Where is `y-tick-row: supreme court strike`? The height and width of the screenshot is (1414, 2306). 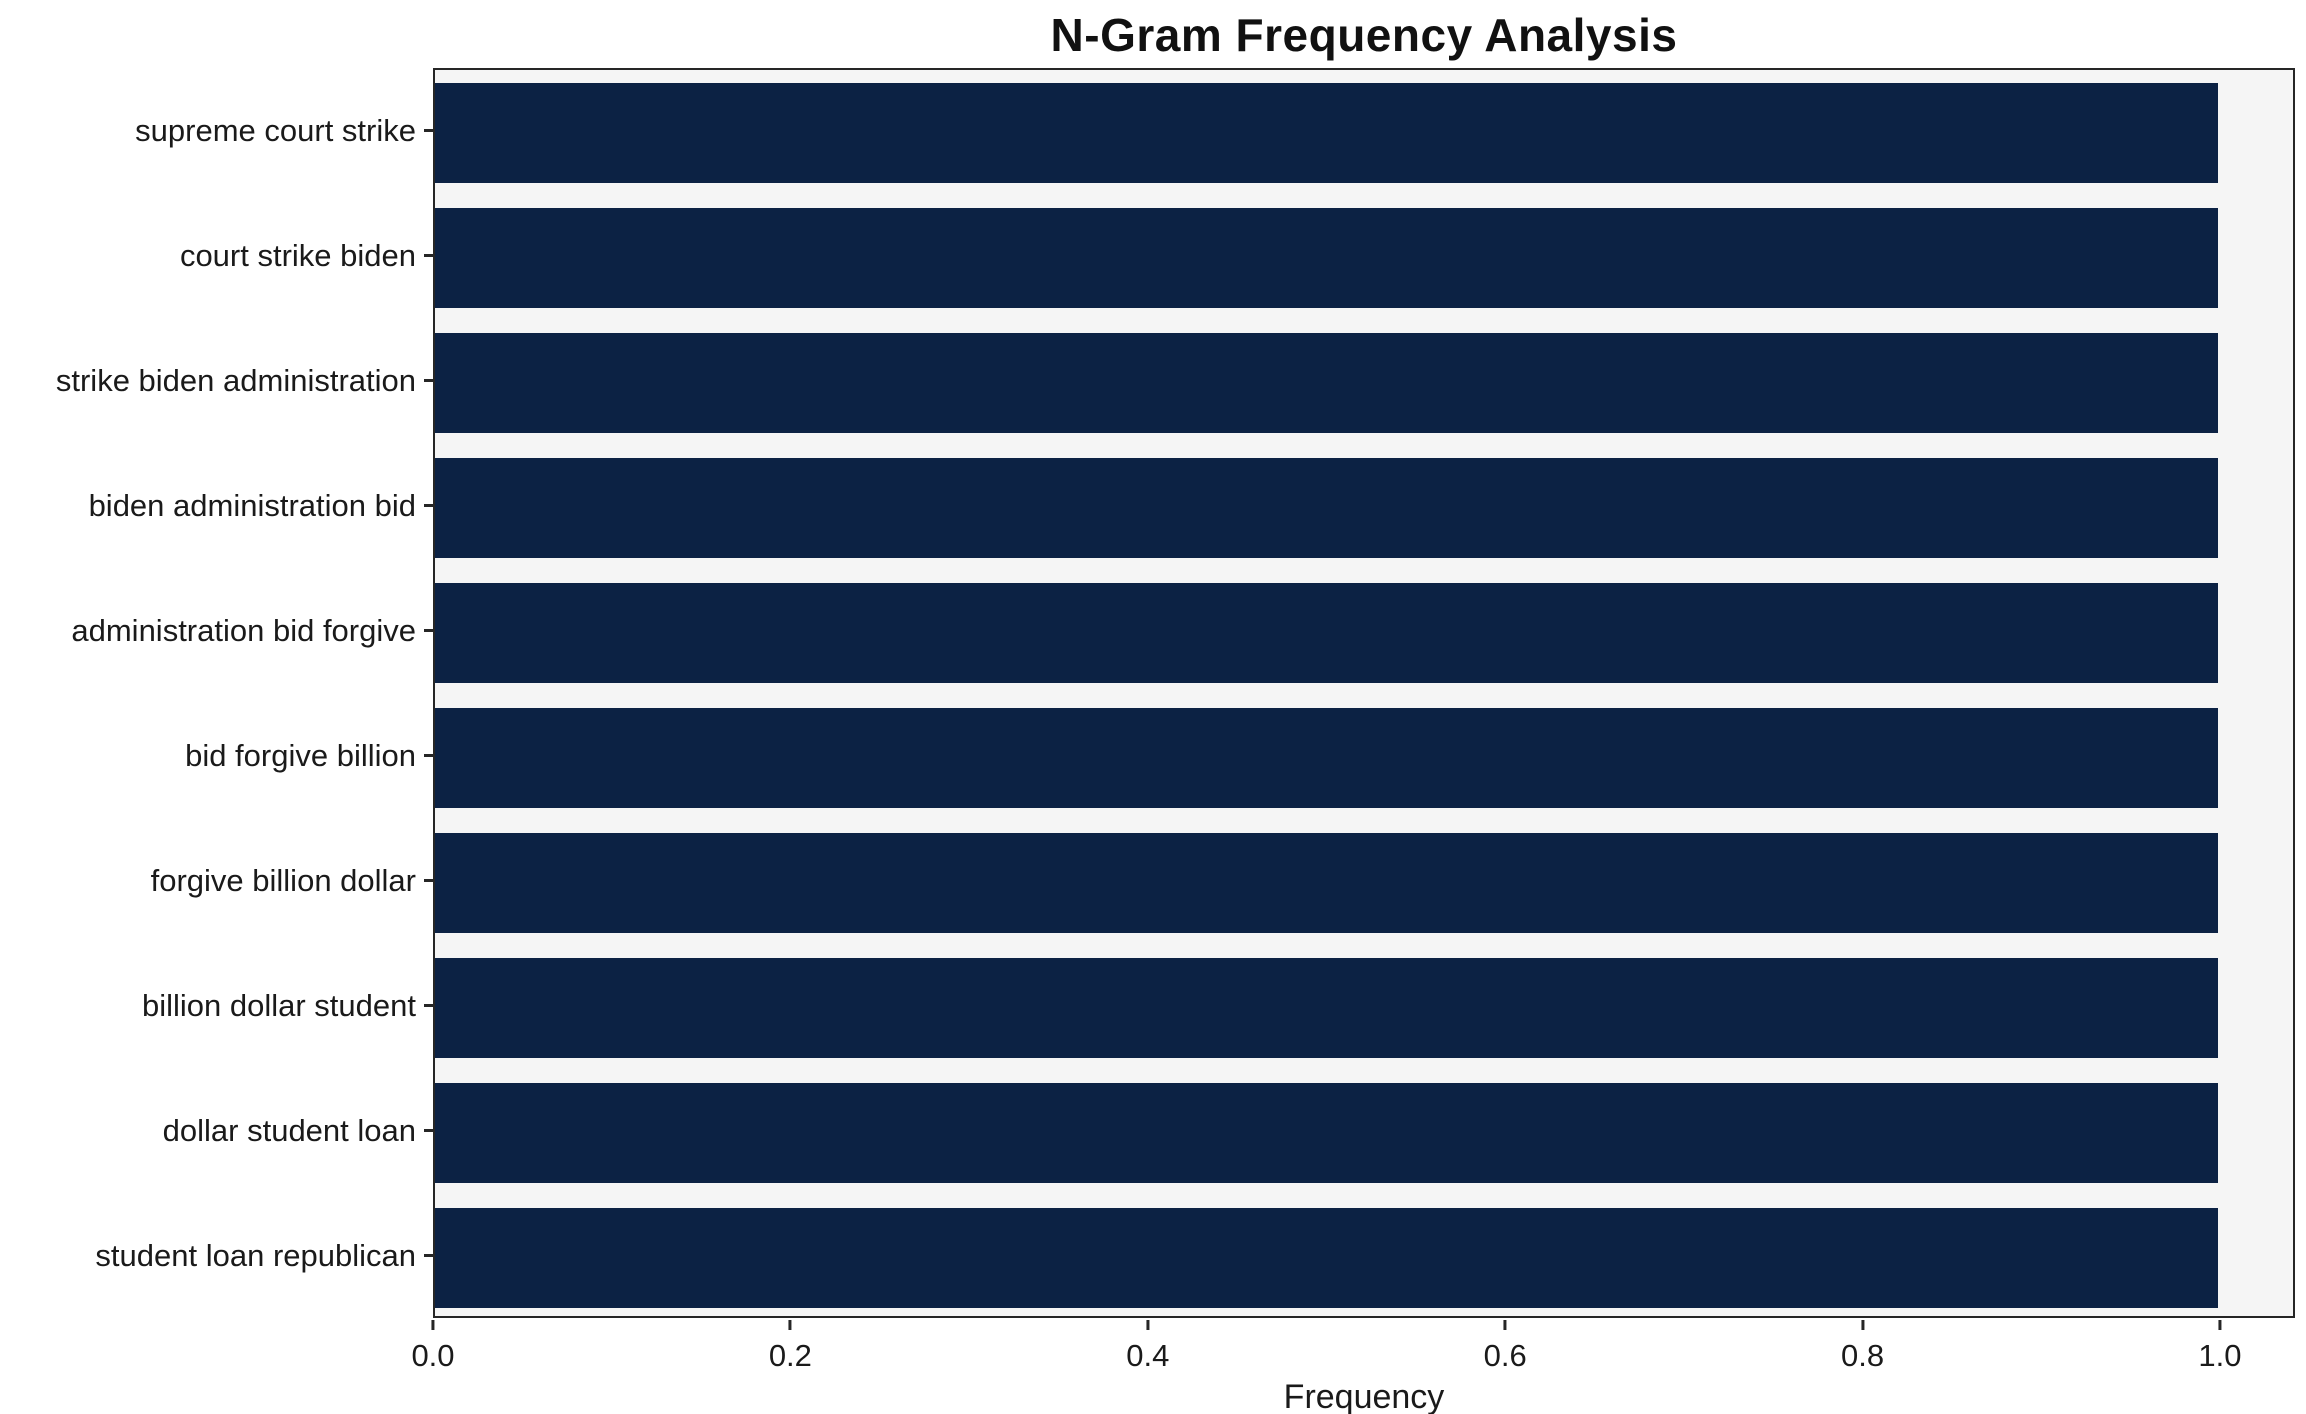 y-tick-row: supreme court strike is located at coordinates (216, 130).